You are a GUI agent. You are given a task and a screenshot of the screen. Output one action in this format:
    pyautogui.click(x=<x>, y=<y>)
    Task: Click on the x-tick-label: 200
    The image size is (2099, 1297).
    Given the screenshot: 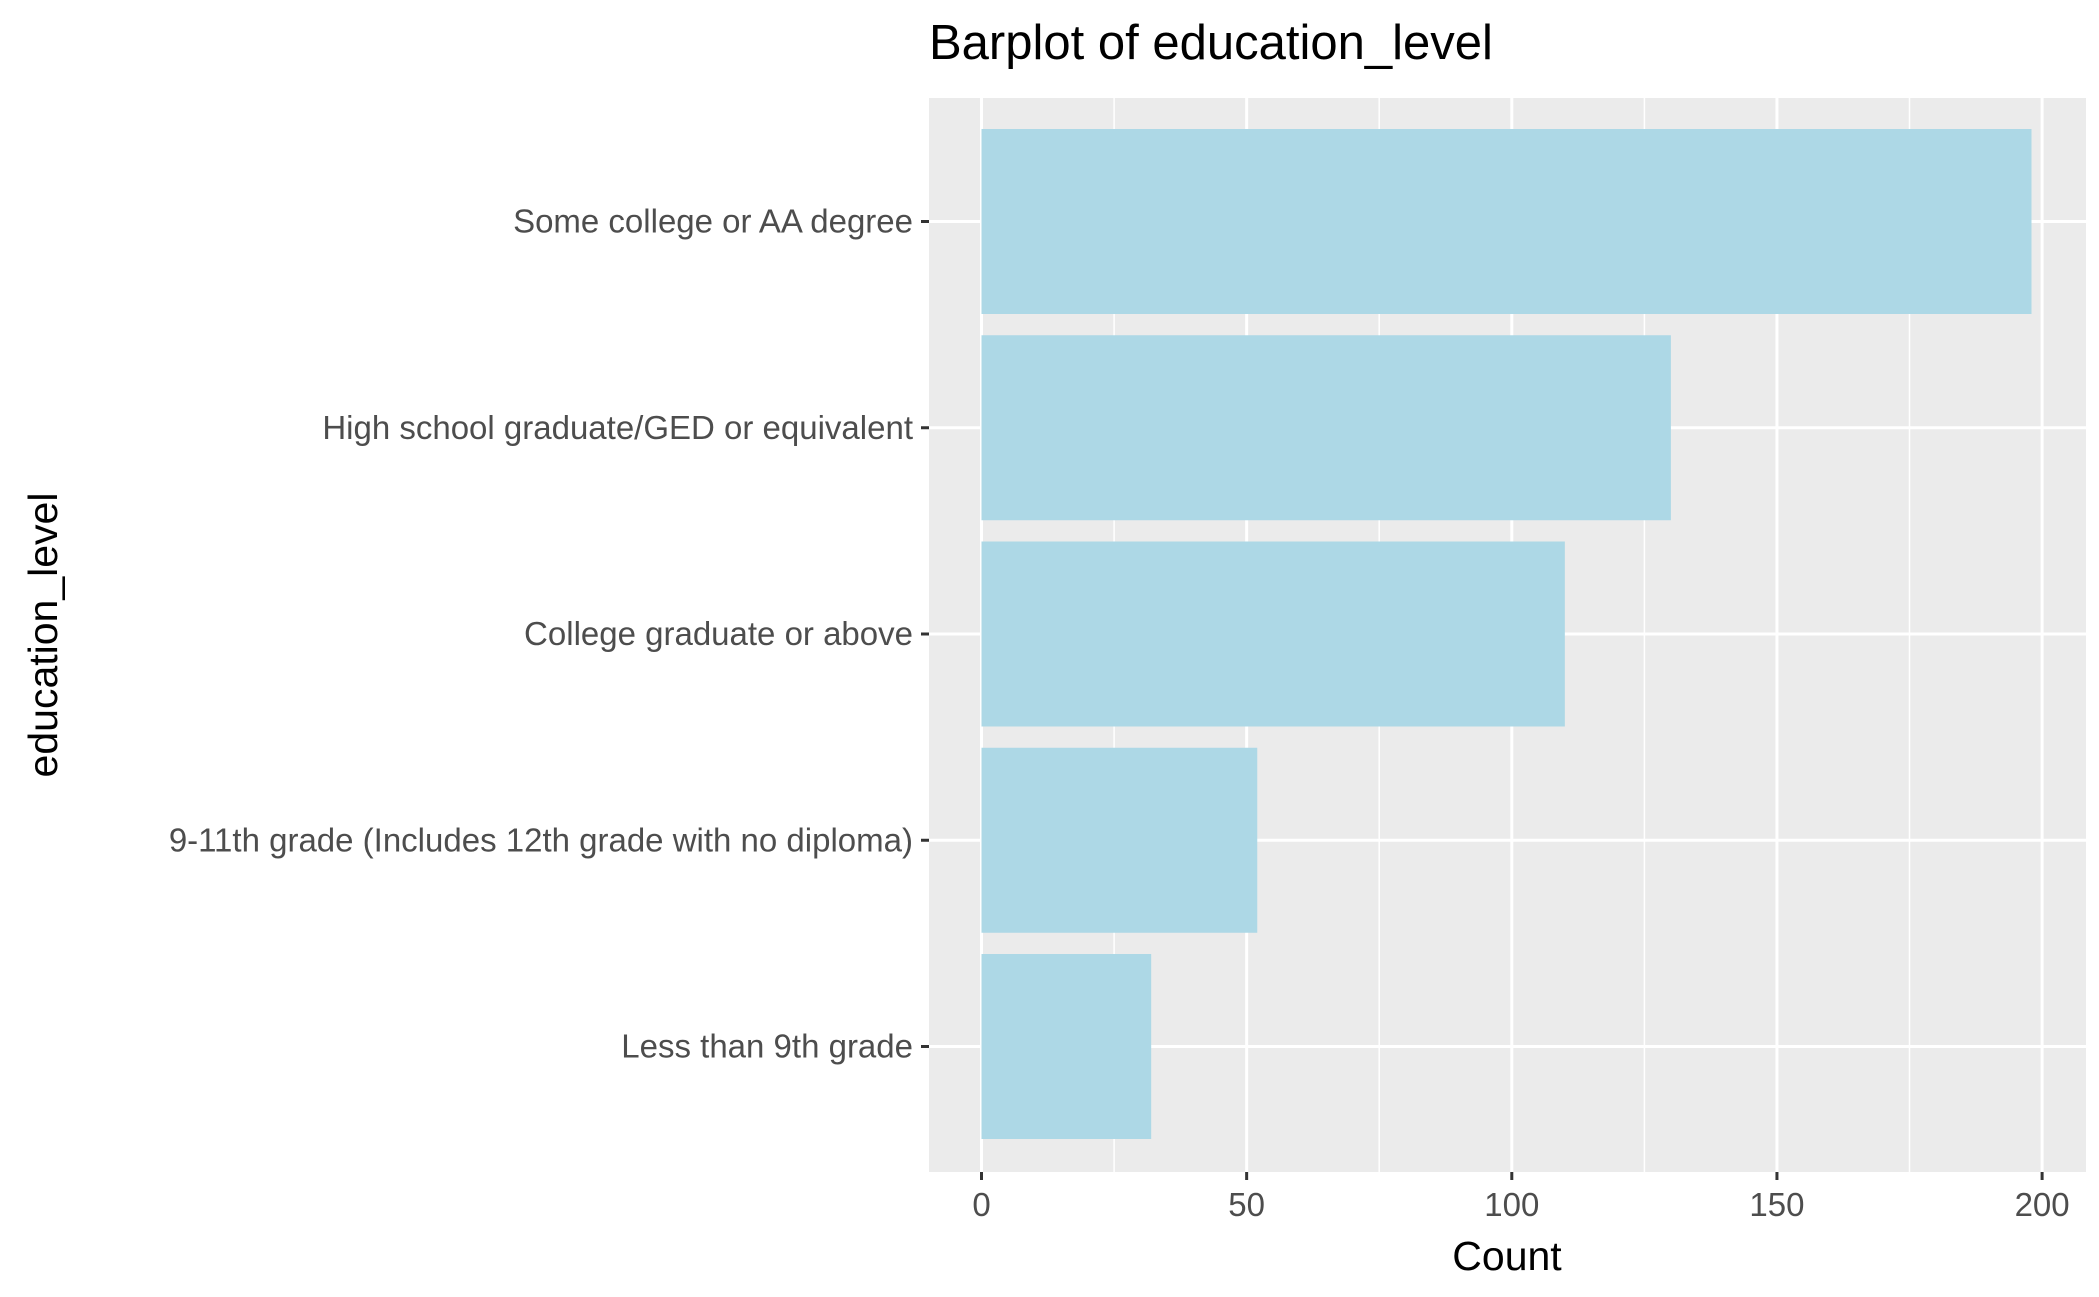 What is the action you would take?
    pyautogui.click(x=2042, y=1204)
    